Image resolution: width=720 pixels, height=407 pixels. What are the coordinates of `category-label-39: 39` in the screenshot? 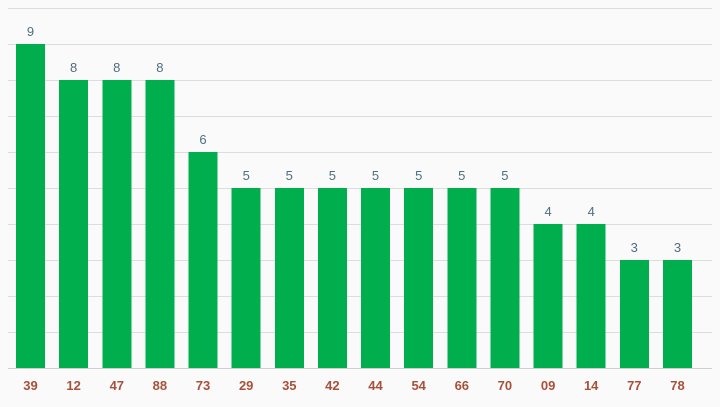 It's located at (30, 385).